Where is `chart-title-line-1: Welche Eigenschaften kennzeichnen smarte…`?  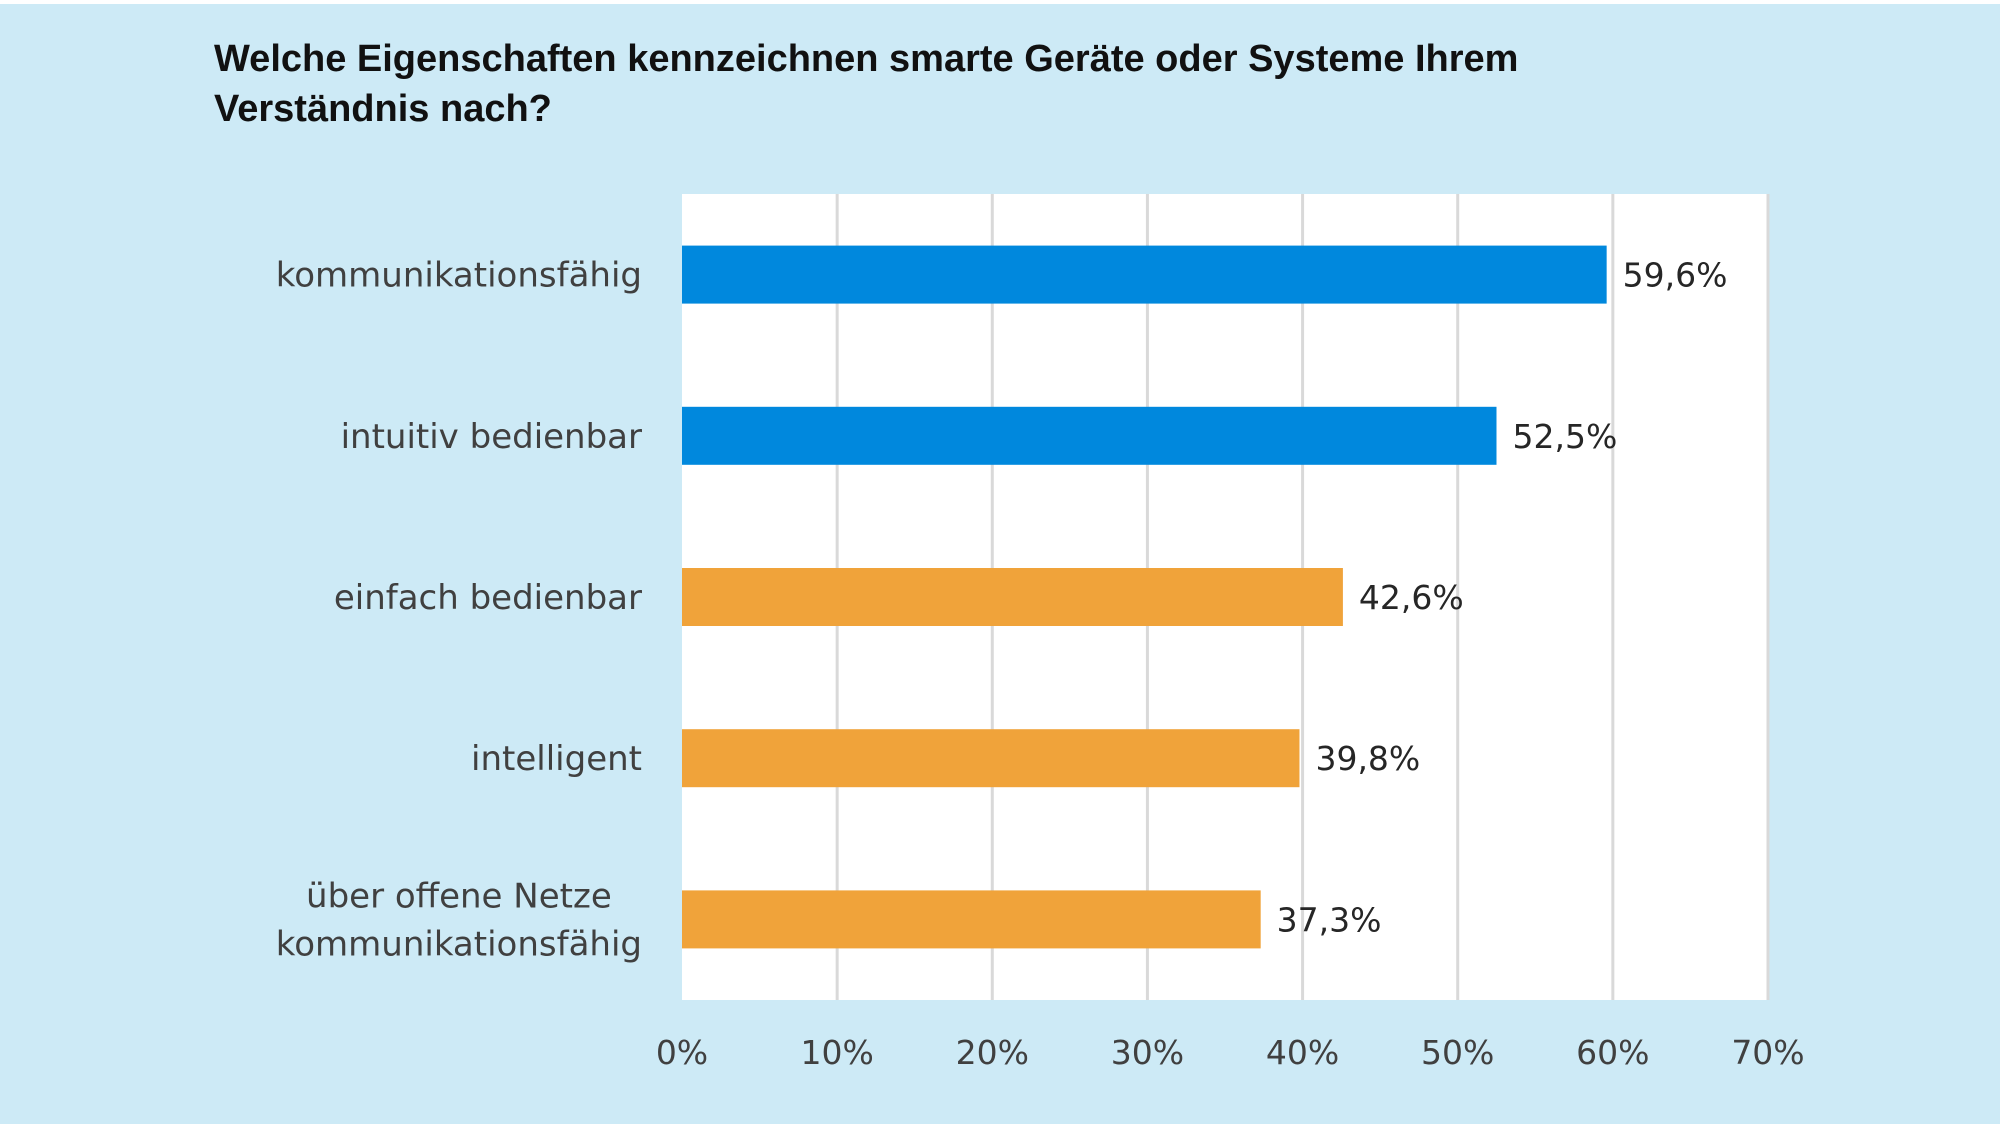 chart-title-line-1: Welche Eigenschaften kennzeichnen smarte… is located at coordinates (866, 59).